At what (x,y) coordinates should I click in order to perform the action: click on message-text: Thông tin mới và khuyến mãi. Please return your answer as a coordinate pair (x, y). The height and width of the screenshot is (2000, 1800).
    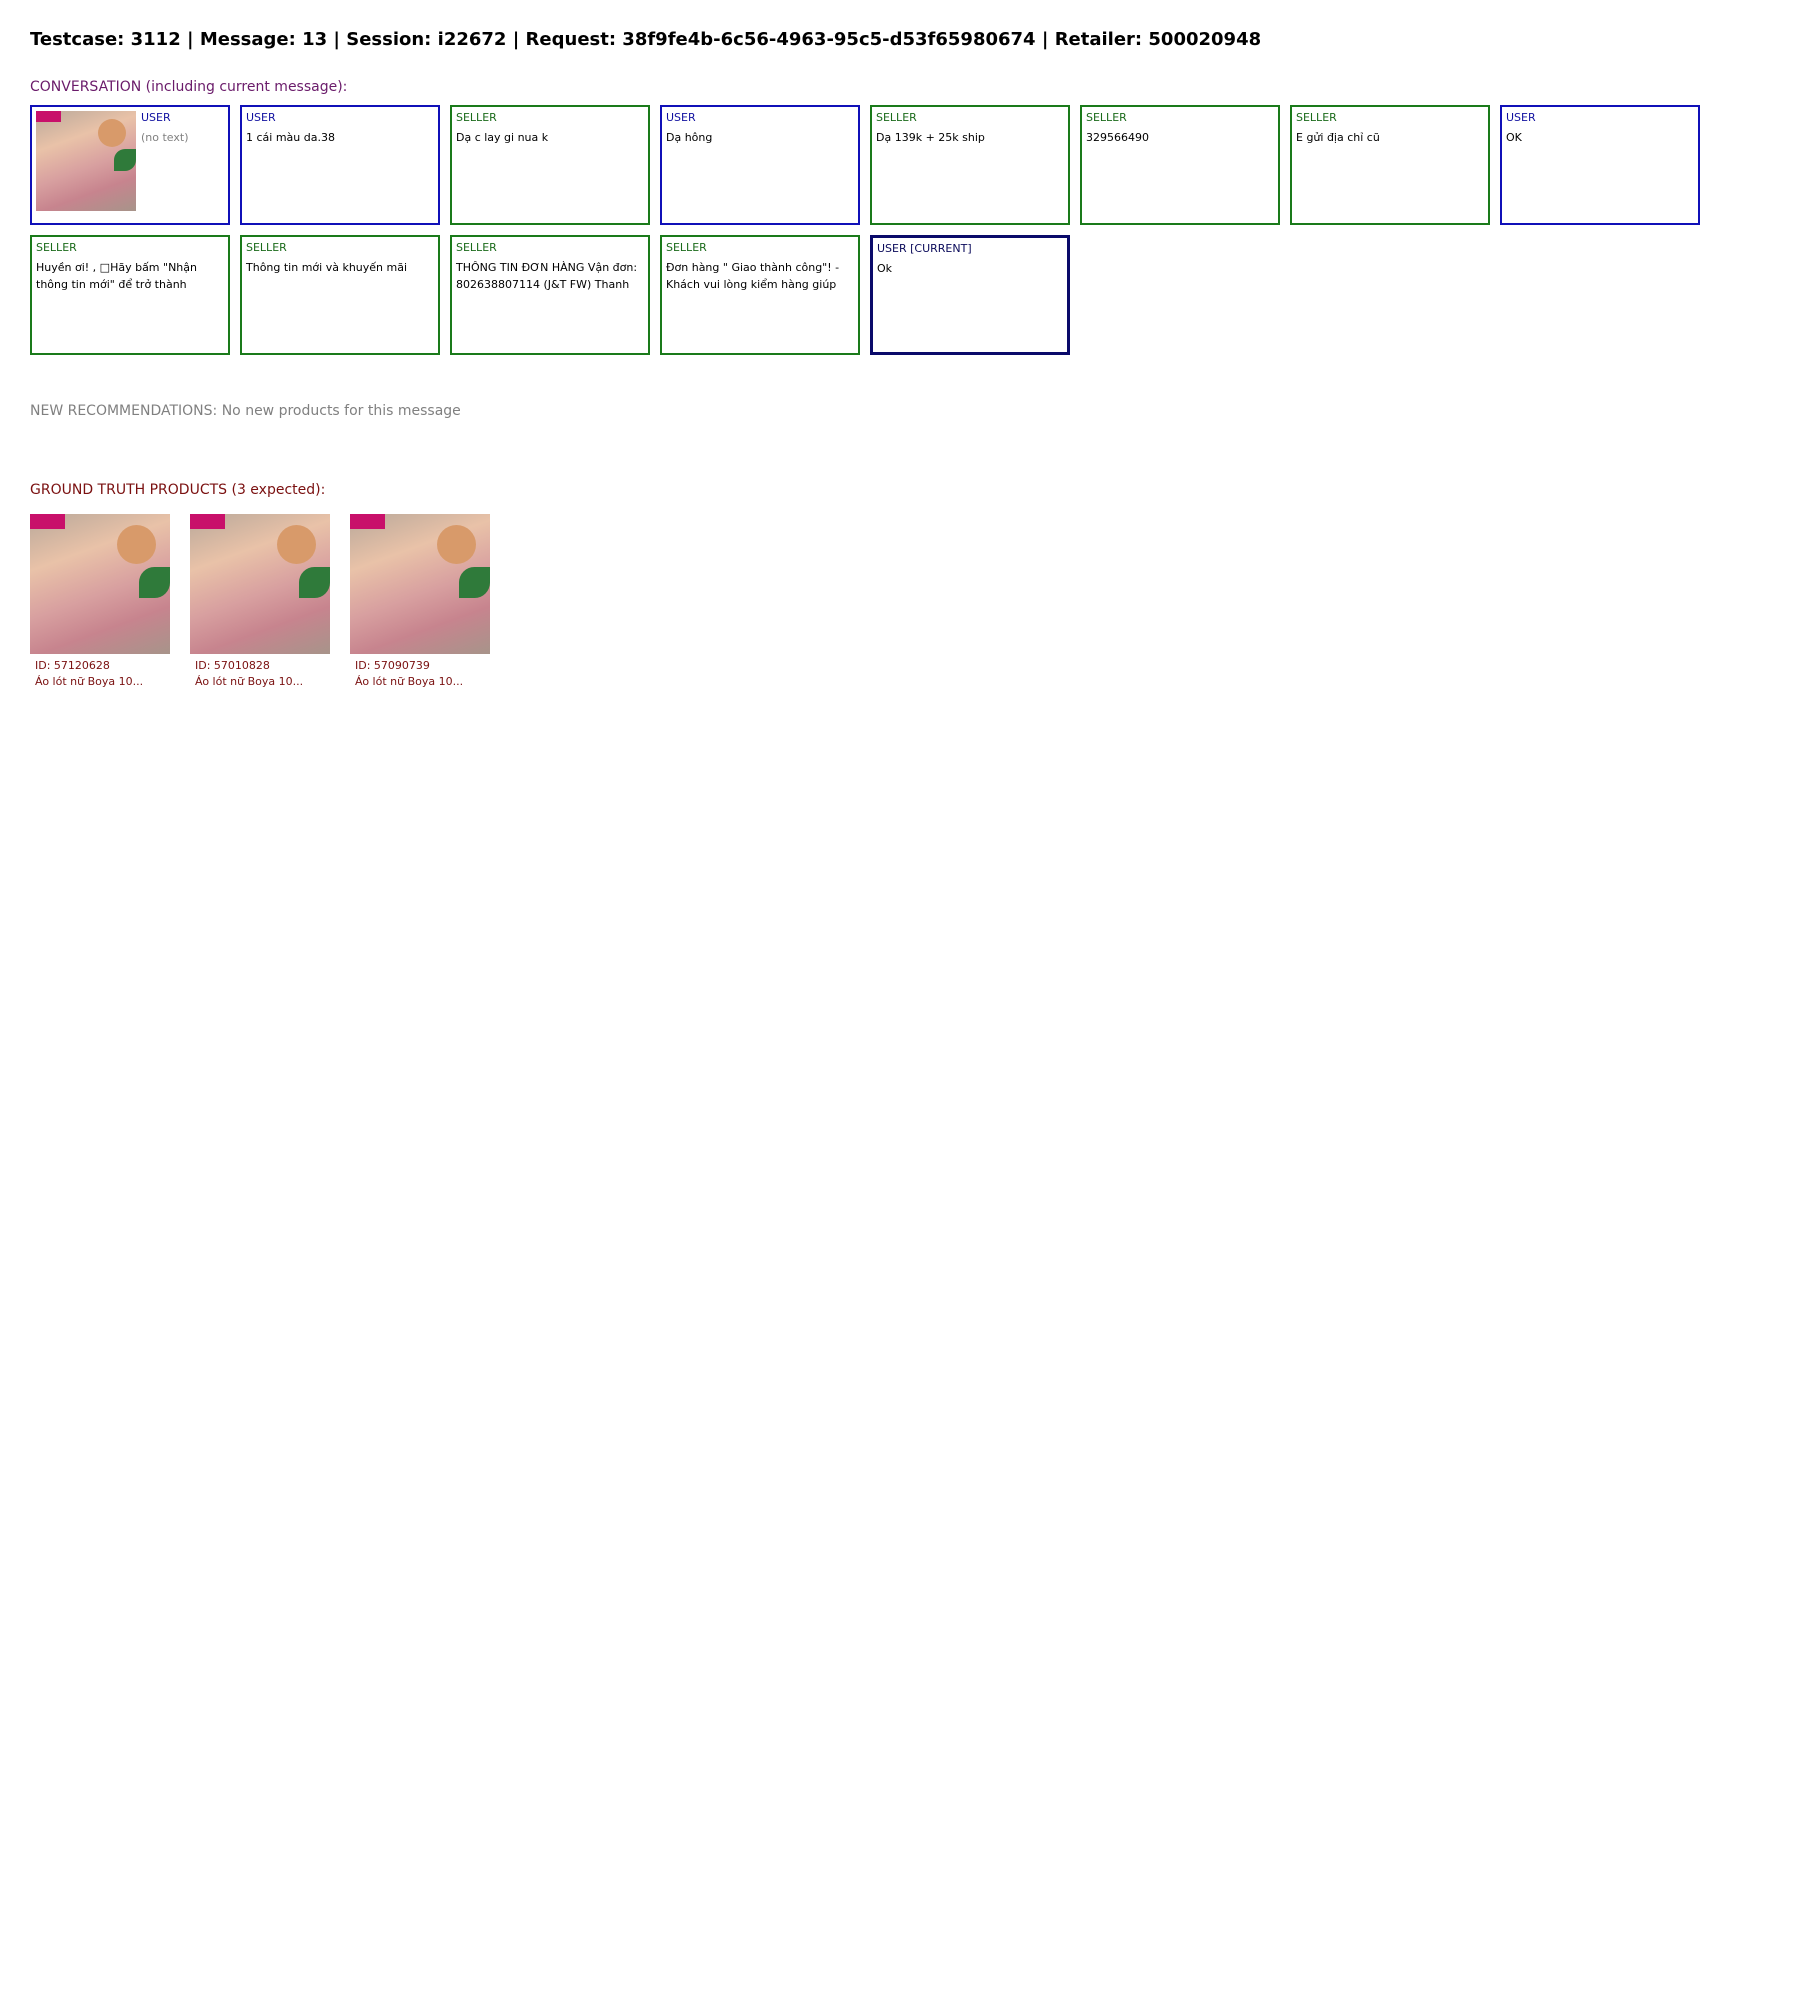
    Looking at the image, I should click on (327, 267).